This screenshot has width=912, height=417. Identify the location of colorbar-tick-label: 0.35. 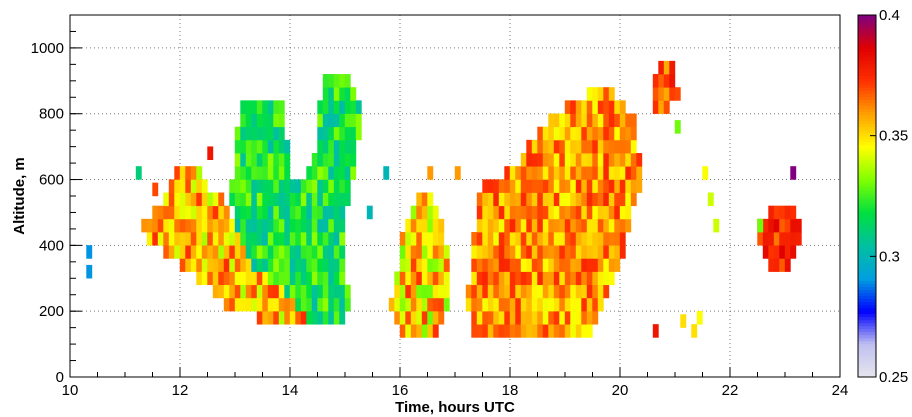
(893, 136).